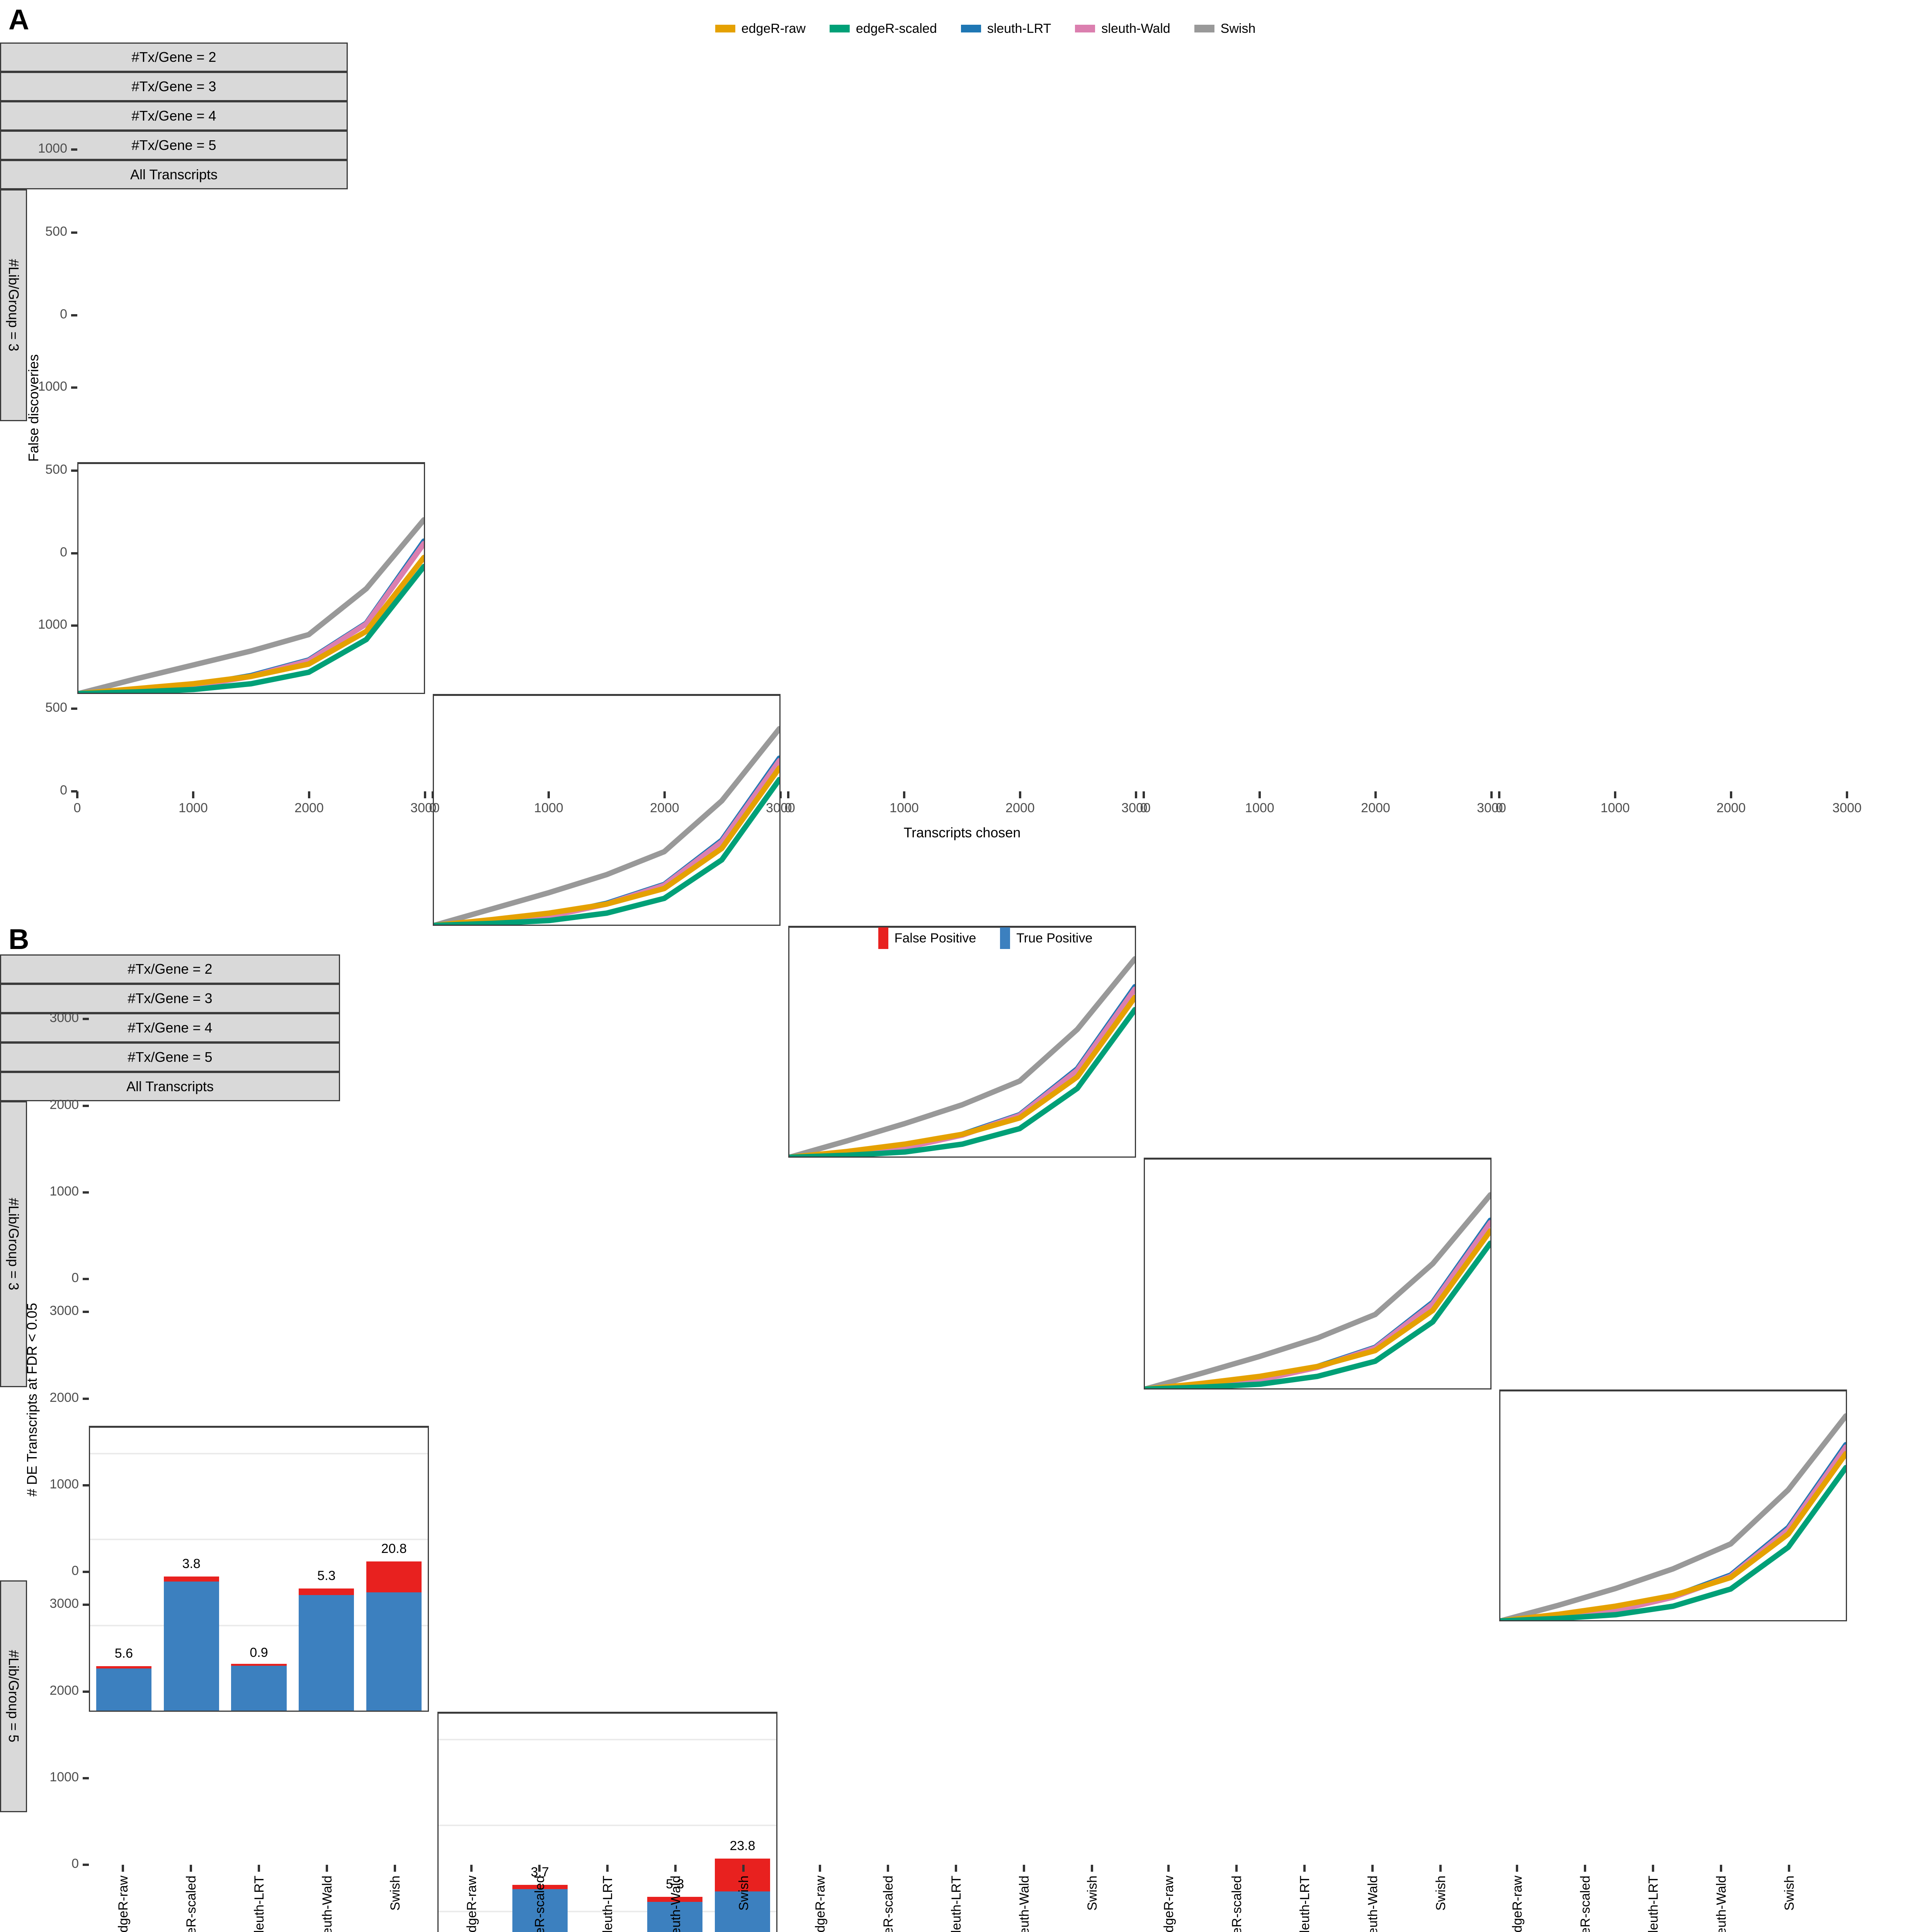  I want to click on bar-value-label-2: 0.9, so click(259, 1653).